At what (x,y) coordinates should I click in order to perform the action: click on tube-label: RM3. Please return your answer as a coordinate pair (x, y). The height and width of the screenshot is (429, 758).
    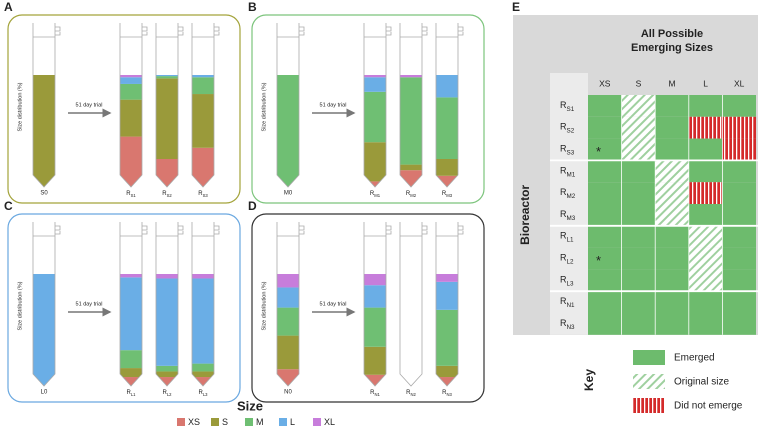
    Looking at the image, I should click on (447, 194).